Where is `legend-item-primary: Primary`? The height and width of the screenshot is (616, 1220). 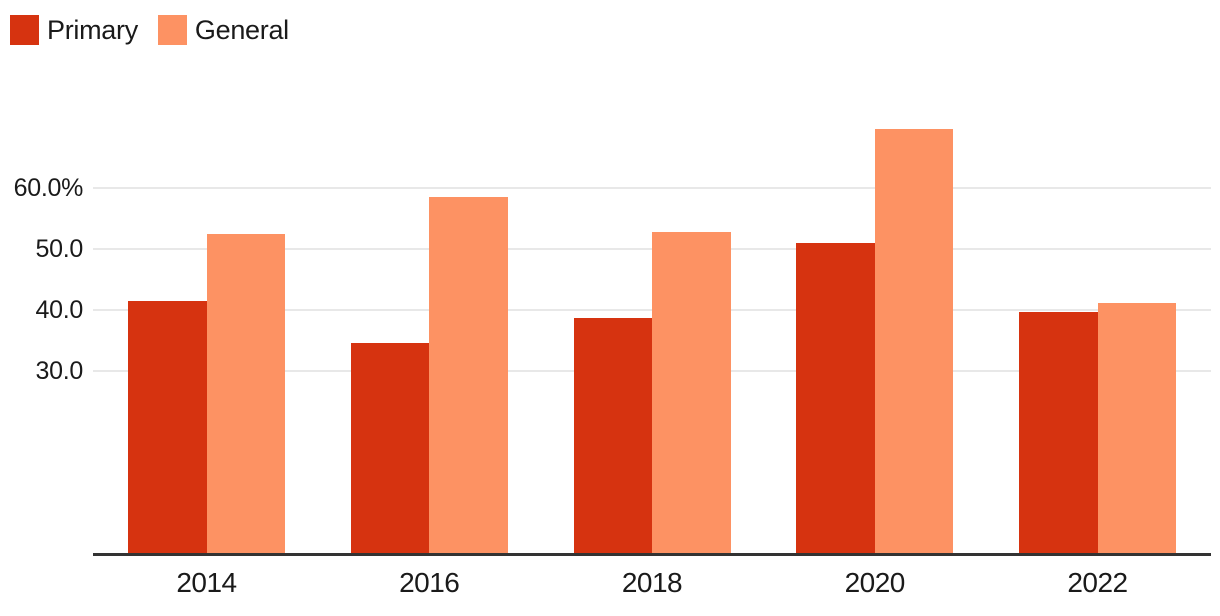 legend-item-primary: Primary is located at coordinates (74, 30).